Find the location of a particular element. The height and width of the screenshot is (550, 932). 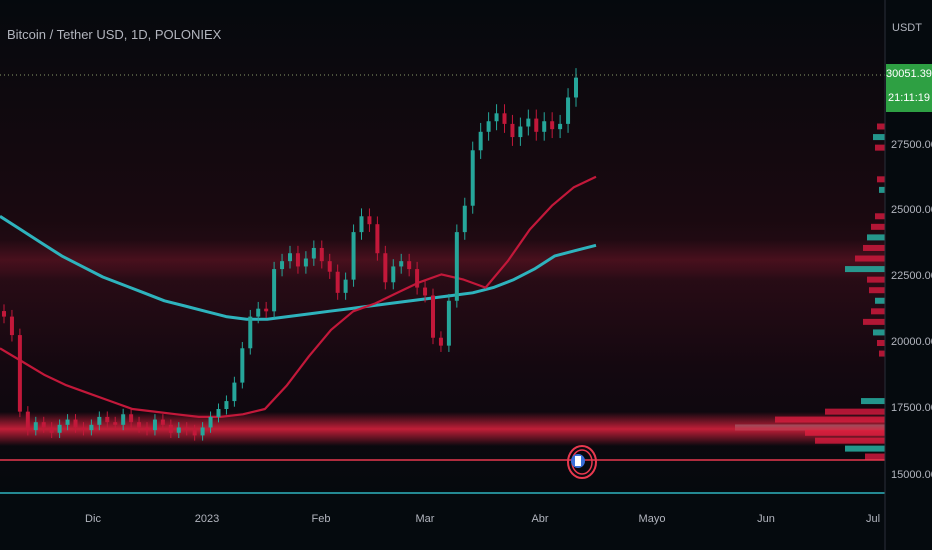

bar-countdown-badge: 21:11:19 is located at coordinates (909, 98).